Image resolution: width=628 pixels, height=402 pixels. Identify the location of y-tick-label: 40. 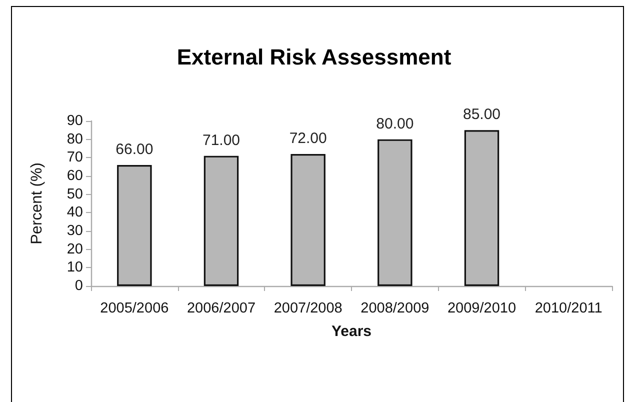
(74, 212).